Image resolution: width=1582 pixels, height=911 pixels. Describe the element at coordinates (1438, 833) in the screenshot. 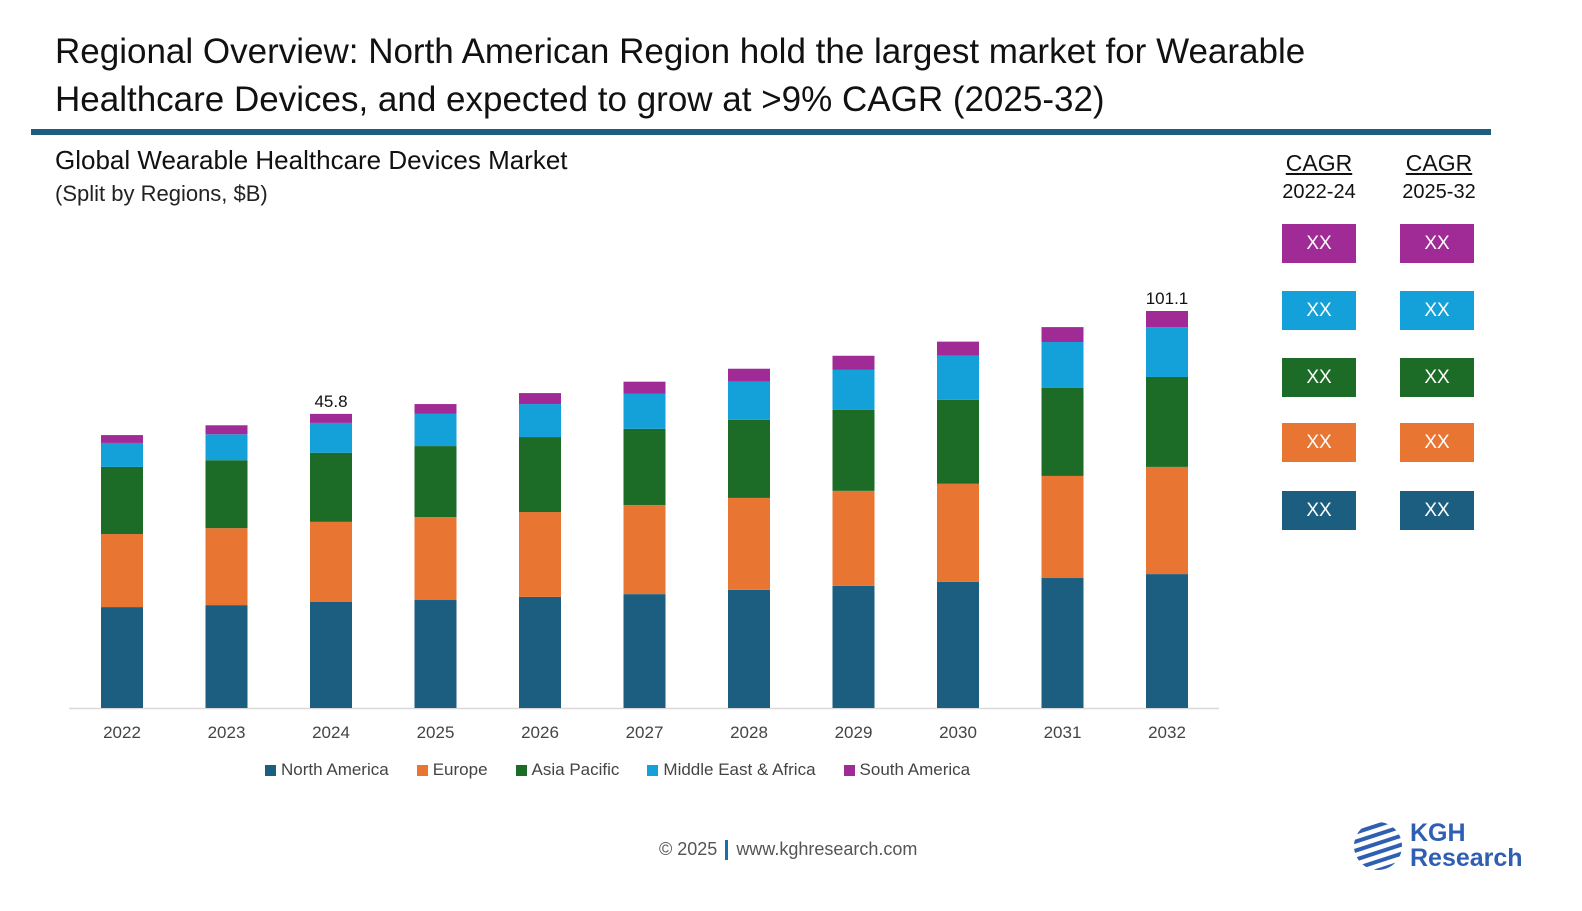

I see `logo-line-1: KGH` at that location.